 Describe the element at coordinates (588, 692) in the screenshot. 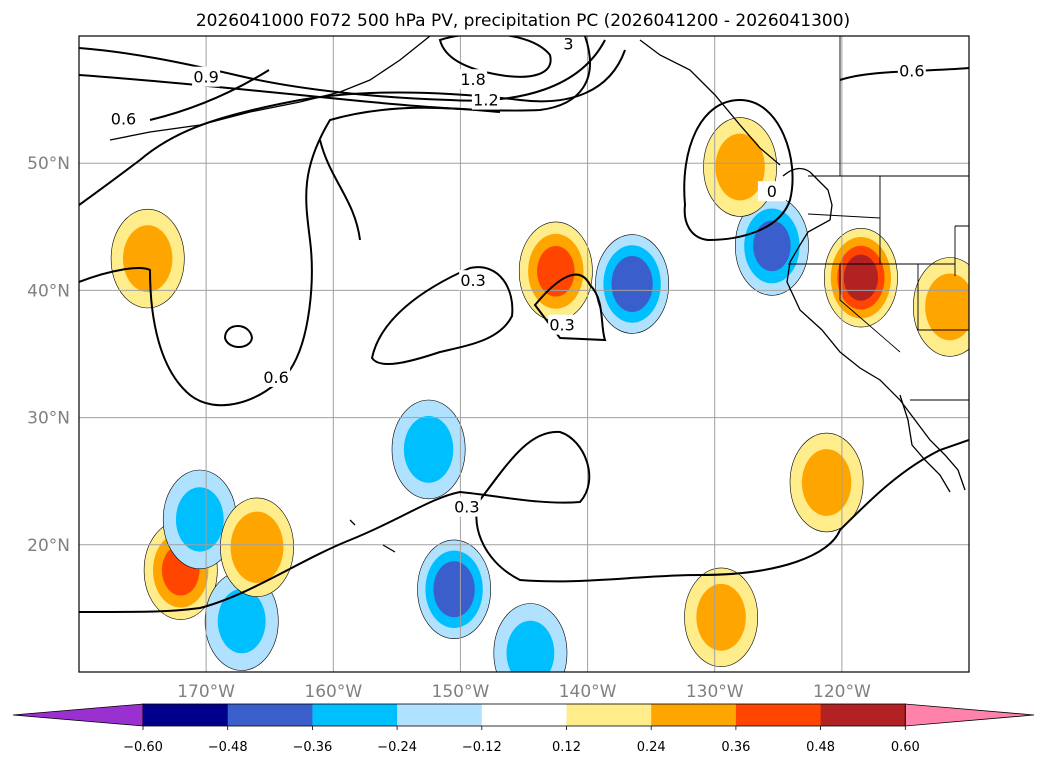

I see `lon-tick-label-3: 140°W` at that location.